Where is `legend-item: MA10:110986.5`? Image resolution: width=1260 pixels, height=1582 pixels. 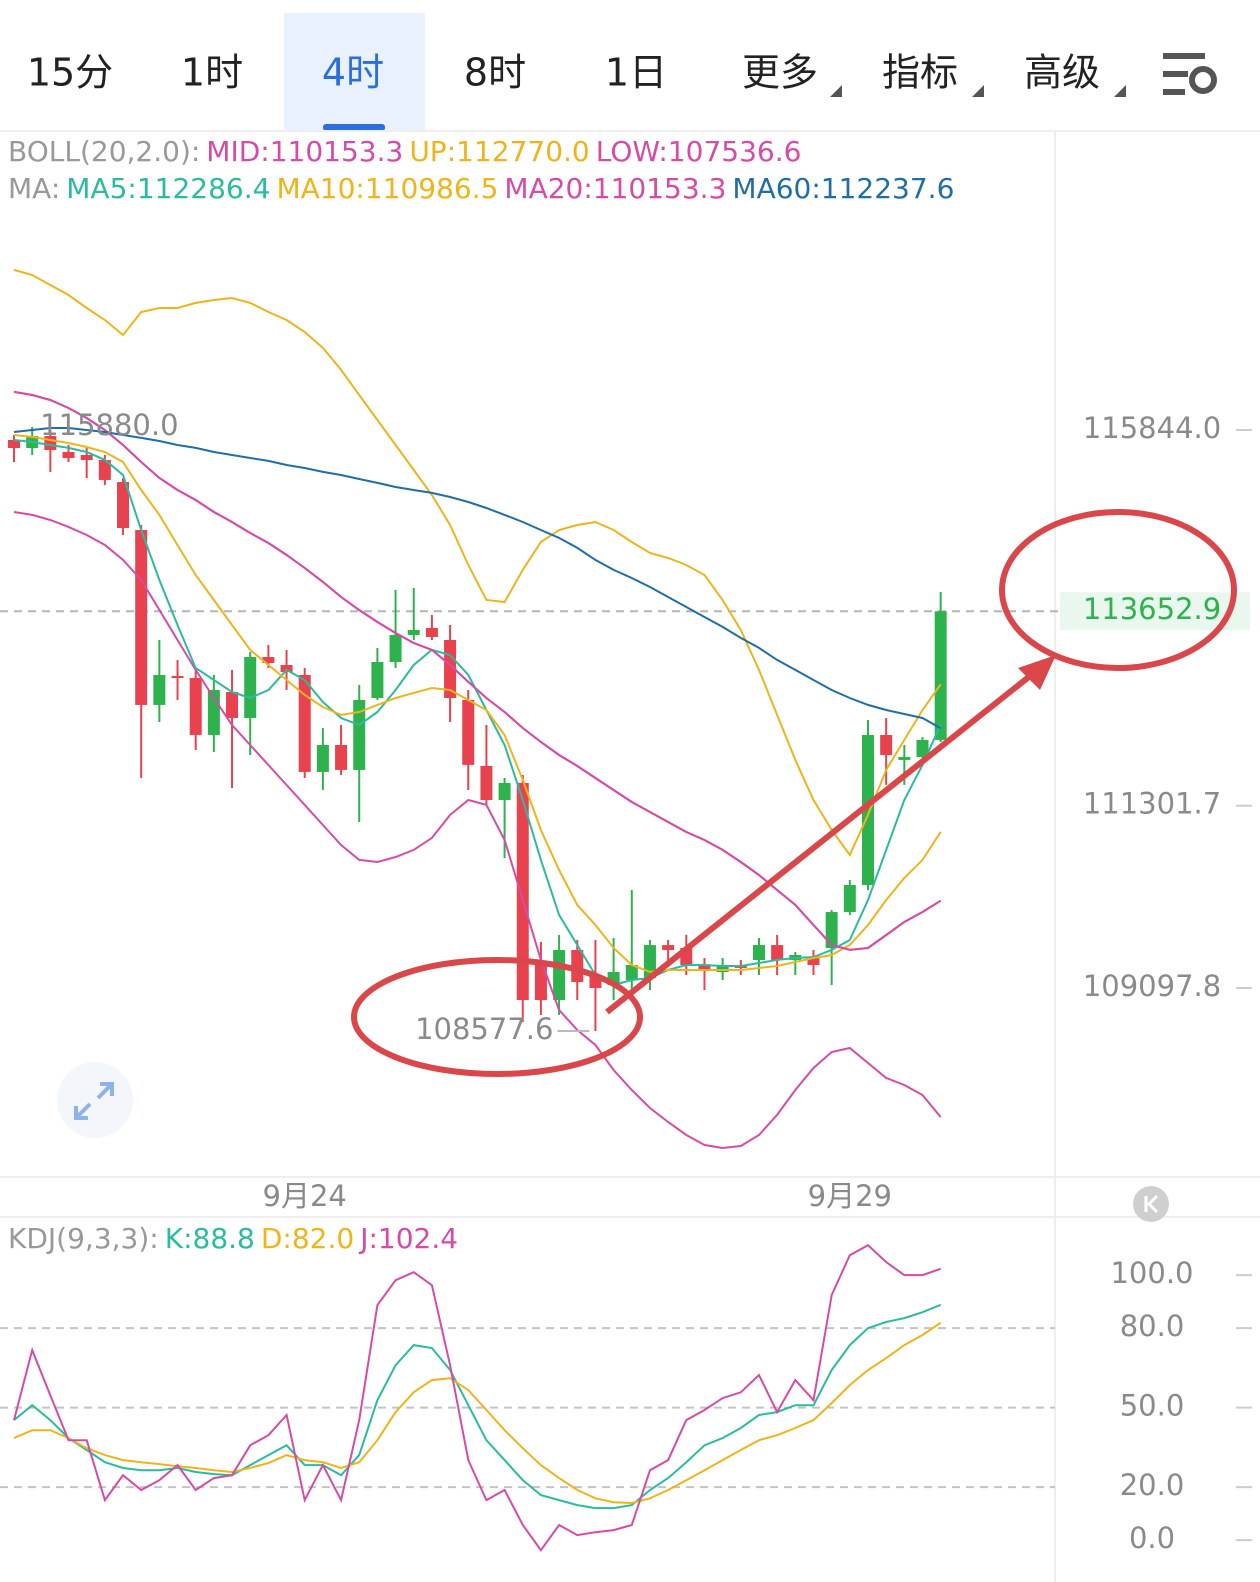 legend-item: MA10:110986.5 is located at coordinates (387, 188).